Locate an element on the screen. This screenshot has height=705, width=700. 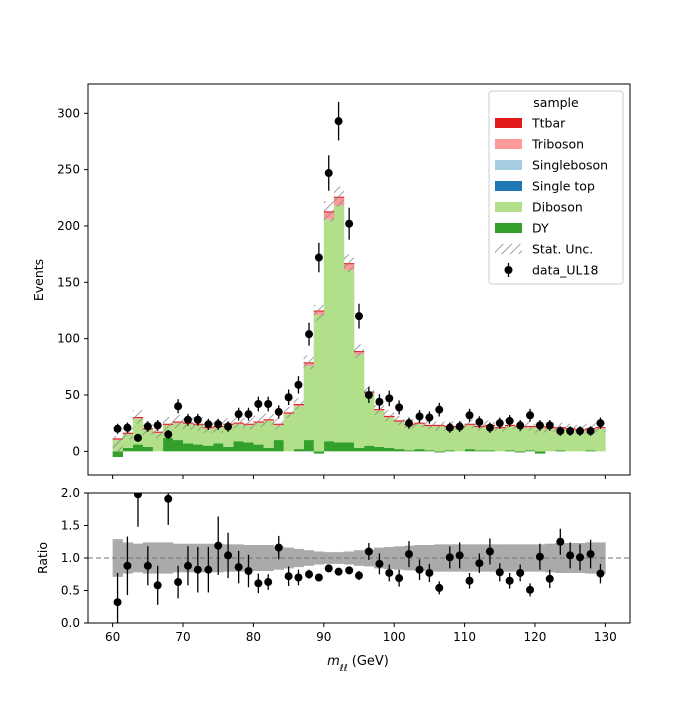
y-tick-label: 250 is located at coordinates (68, 170).